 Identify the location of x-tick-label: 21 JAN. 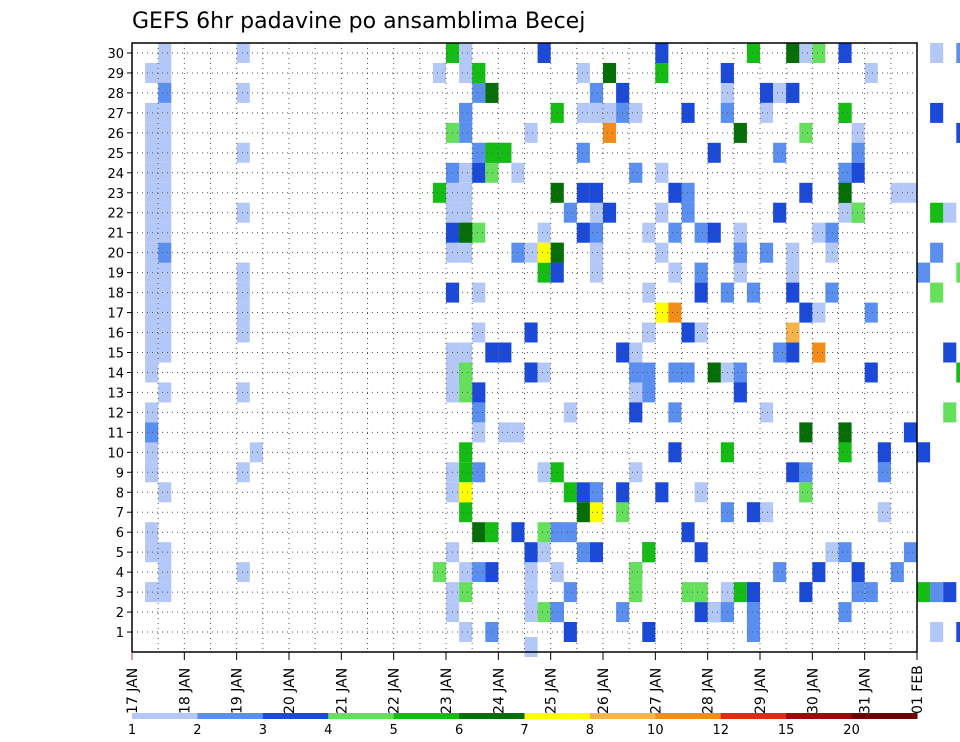
(342, 691).